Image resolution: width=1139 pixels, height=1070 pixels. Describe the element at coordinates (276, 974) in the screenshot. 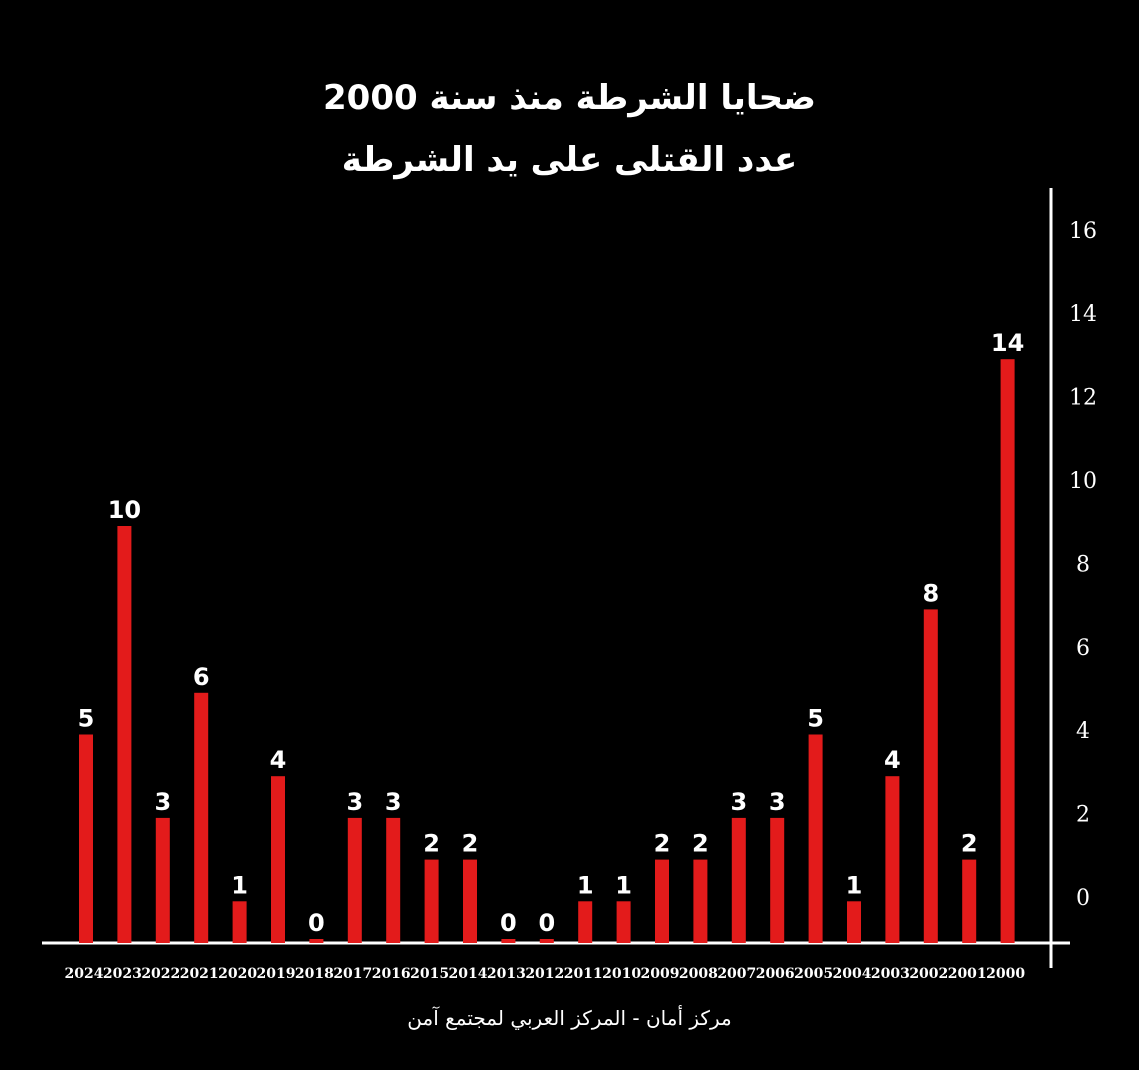

I see `x-tick-label: 2019` at that location.